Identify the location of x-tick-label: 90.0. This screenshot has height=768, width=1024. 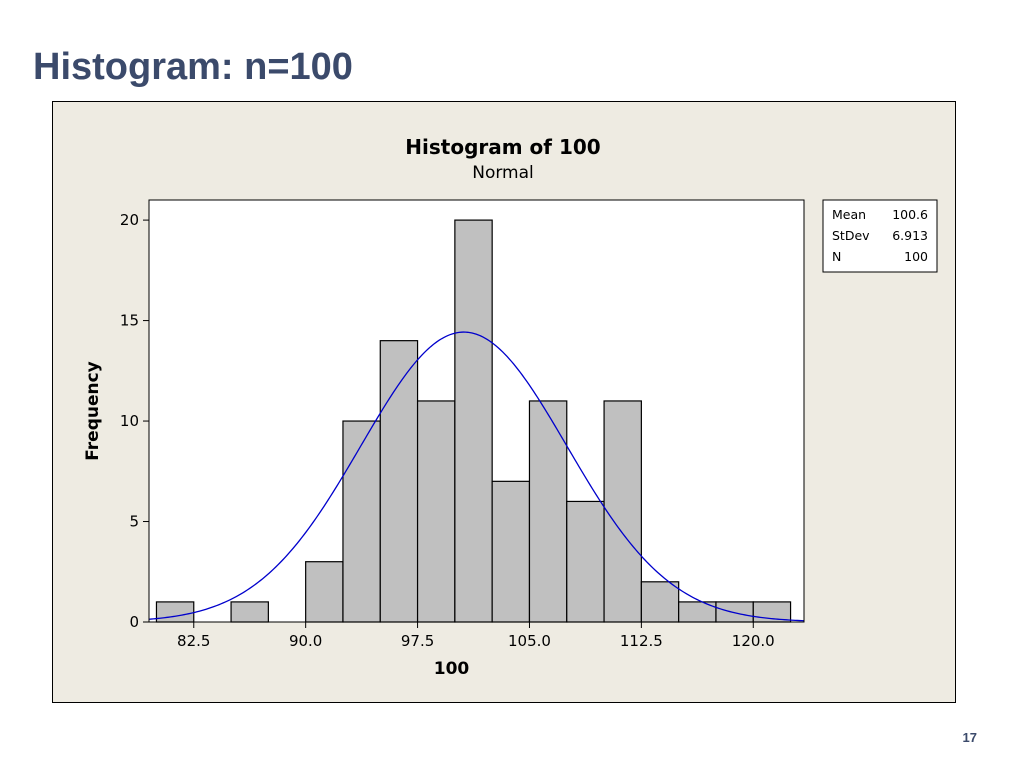
(305, 641).